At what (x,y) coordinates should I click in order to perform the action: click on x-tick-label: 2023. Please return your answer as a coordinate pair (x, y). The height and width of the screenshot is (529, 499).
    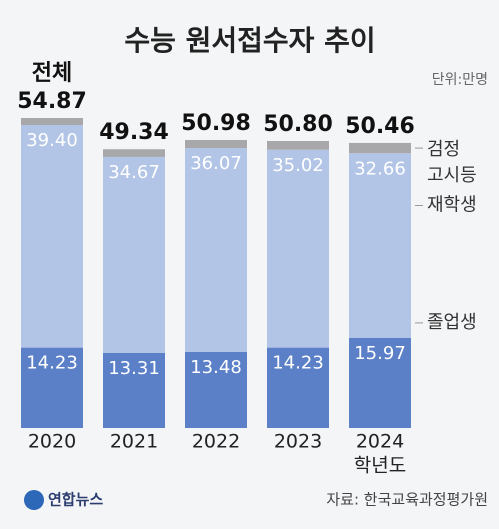
    Looking at the image, I should click on (298, 442).